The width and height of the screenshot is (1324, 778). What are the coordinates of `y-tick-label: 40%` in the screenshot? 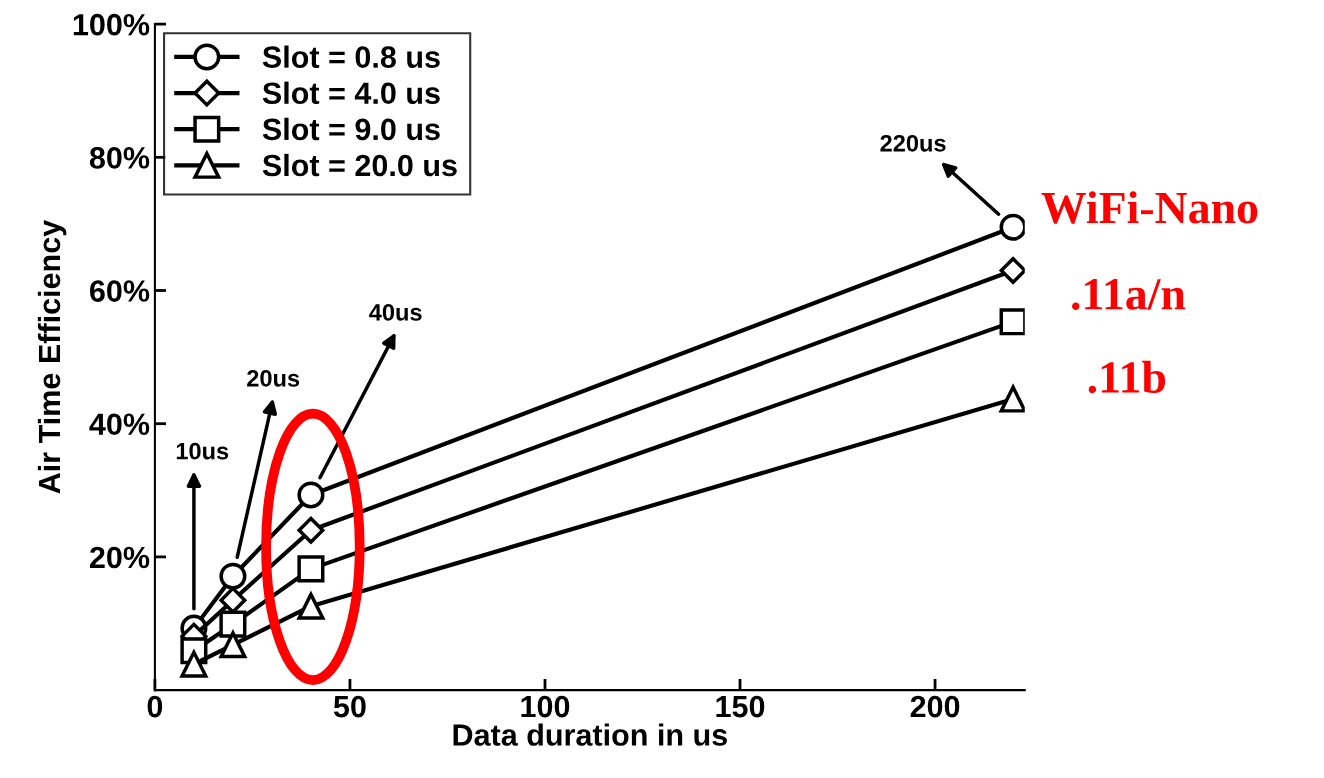 It's located at (119, 424).